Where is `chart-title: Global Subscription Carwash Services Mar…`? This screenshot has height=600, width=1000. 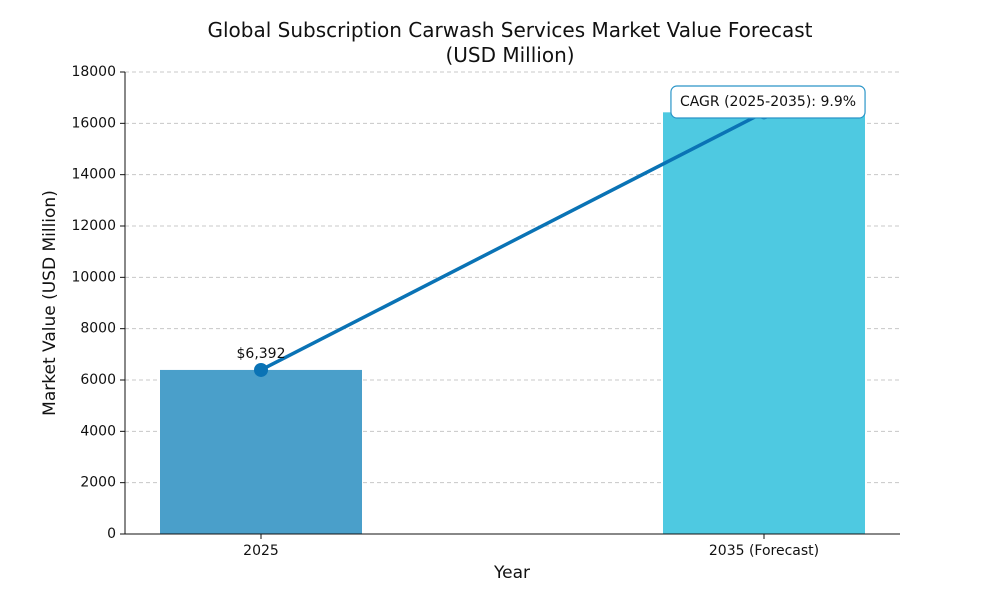 chart-title: Global Subscription Carwash Services Mar… is located at coordinates (510, 42).